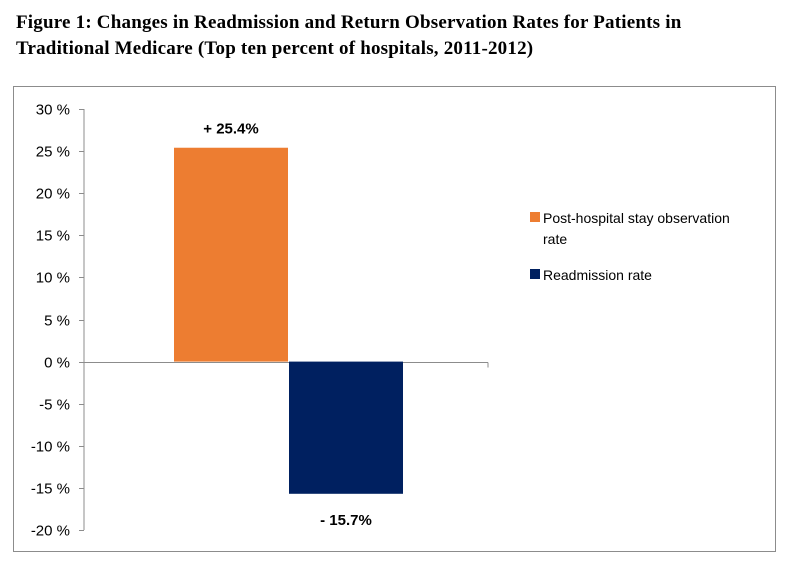 The image size is (796, 576). Describe the element at coordinates (50, 447) in the screenshot. I see `y-tick-label: -10 %` at that location.